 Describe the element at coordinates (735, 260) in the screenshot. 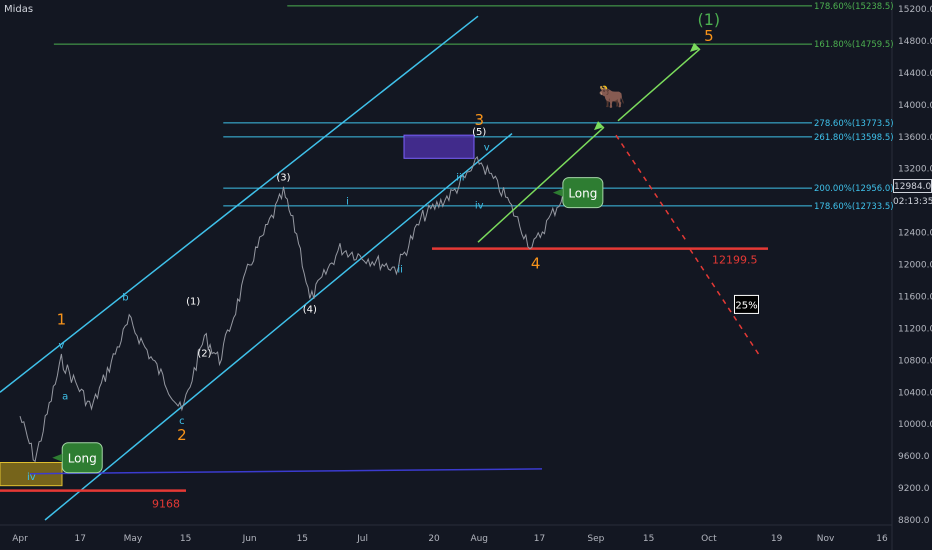

I see `support-label-upper: 12199.5` at that location.